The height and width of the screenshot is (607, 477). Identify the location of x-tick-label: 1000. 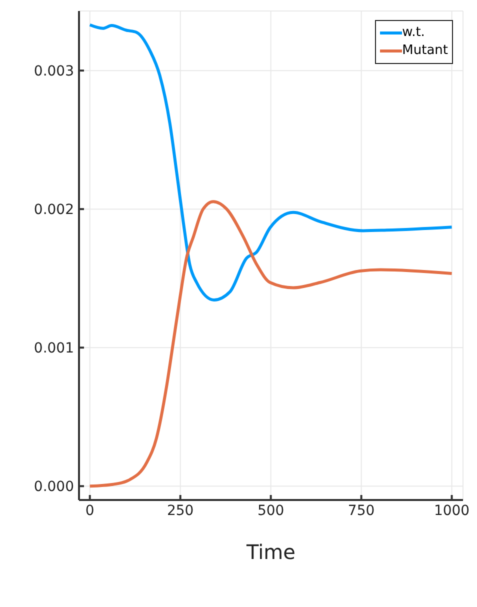
(452, 510).